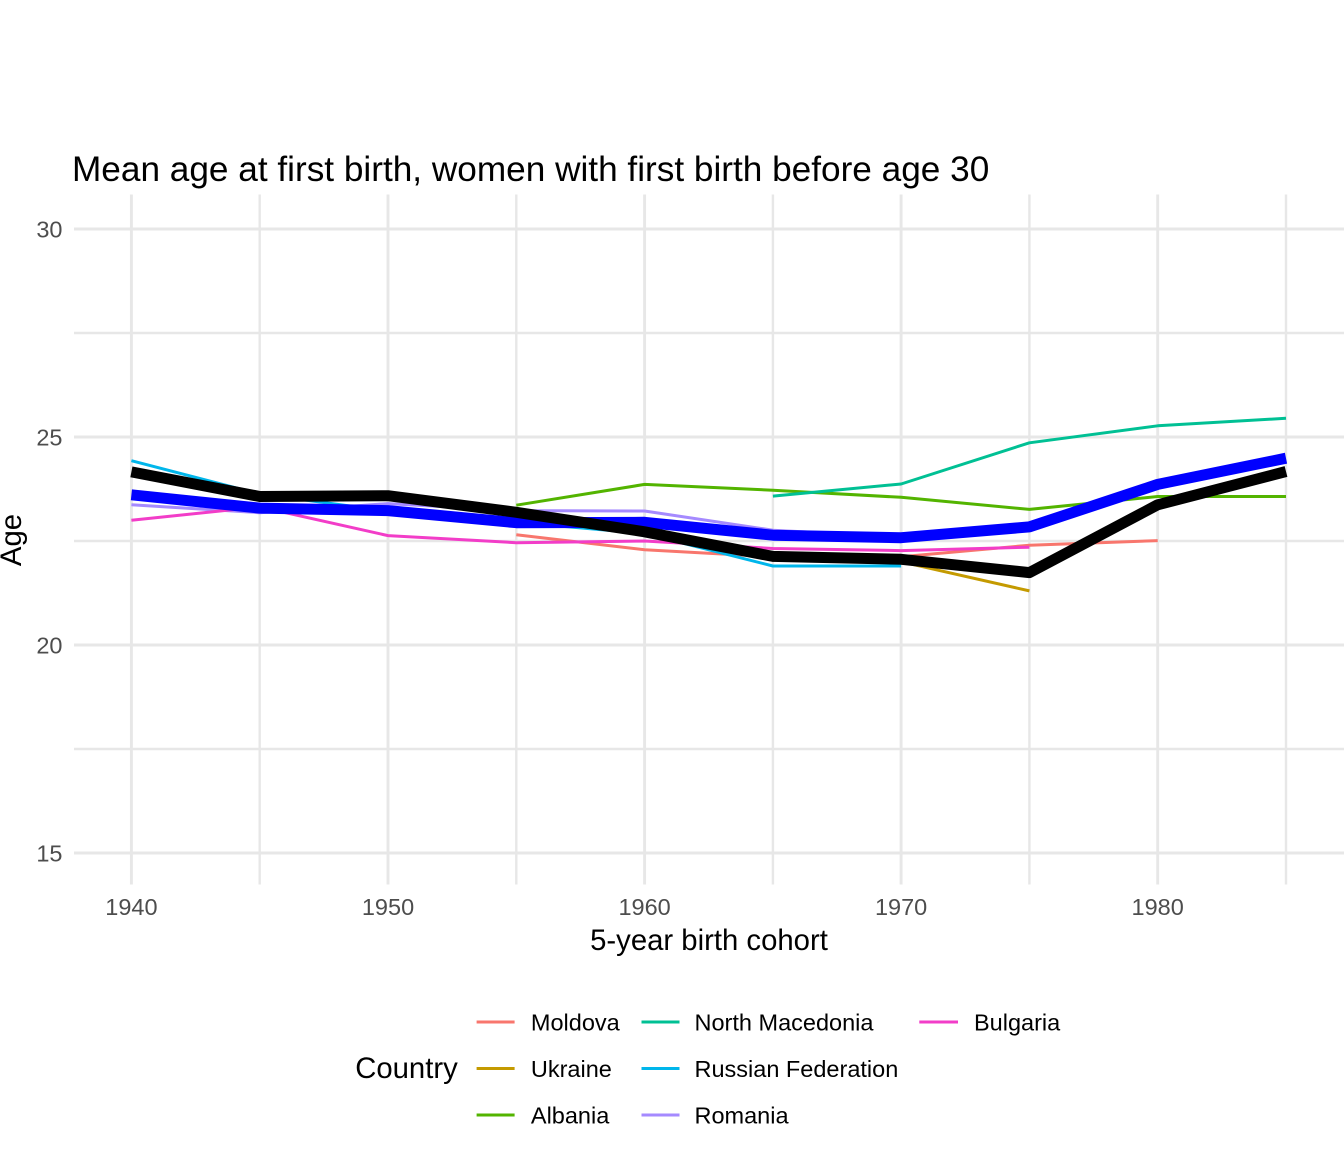 This screenshot has height=1152, width=1344. What do you see at coordinates (14, 540) in the screenshot?
I see `svg-text: Age` at bounding box center [14, 540].